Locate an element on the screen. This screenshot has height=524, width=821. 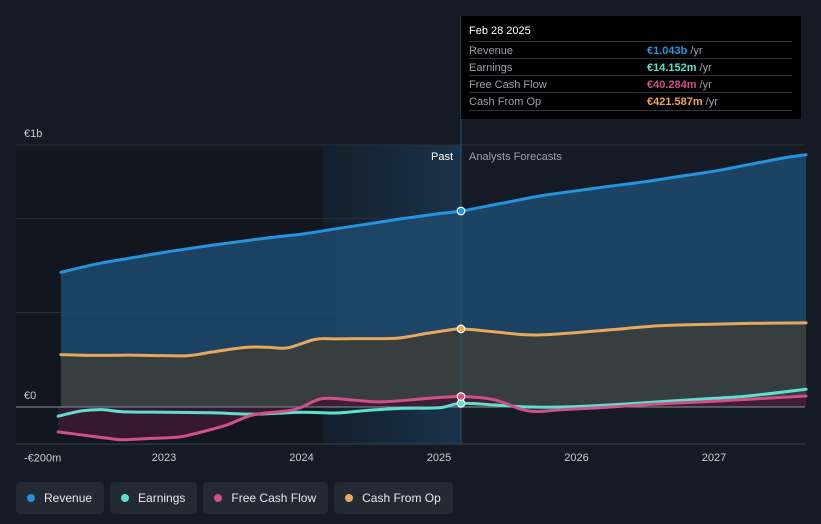
area-cash-from-op is located at coordinates (433, 364).